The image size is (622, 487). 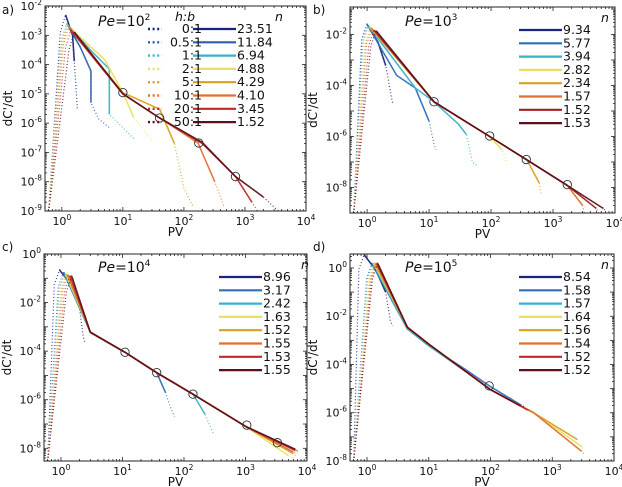 I want to click on legend-n-title: n, so click(x=279, y=16).